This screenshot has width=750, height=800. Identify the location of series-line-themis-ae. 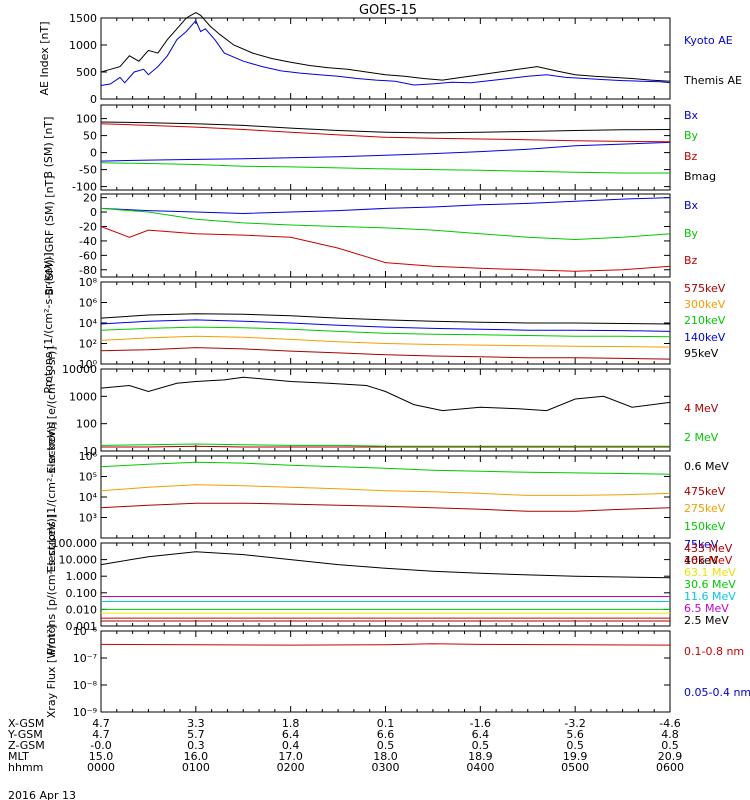
(385, 47).